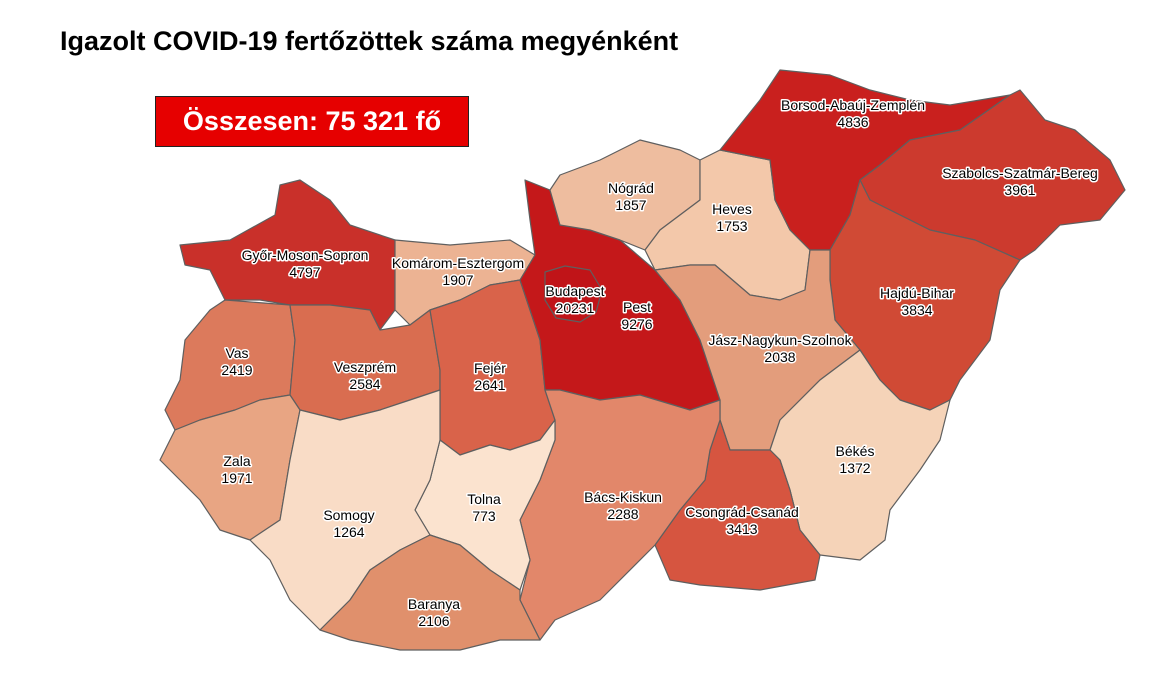  What do you see at coordinates (348, 532) in the screenshot?
I see `county-value: 1264` at bounding box center [348, 532].